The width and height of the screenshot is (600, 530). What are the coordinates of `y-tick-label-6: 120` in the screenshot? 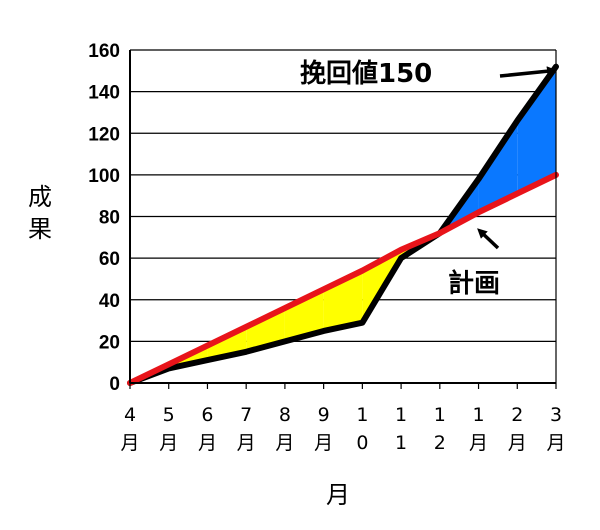 It's located at (104, 134).